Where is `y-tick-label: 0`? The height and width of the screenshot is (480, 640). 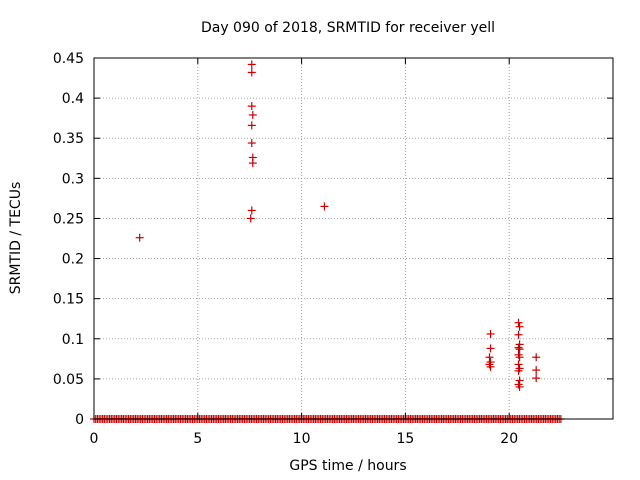 y-tick-label: 0 is located at coordinates (79, 420).